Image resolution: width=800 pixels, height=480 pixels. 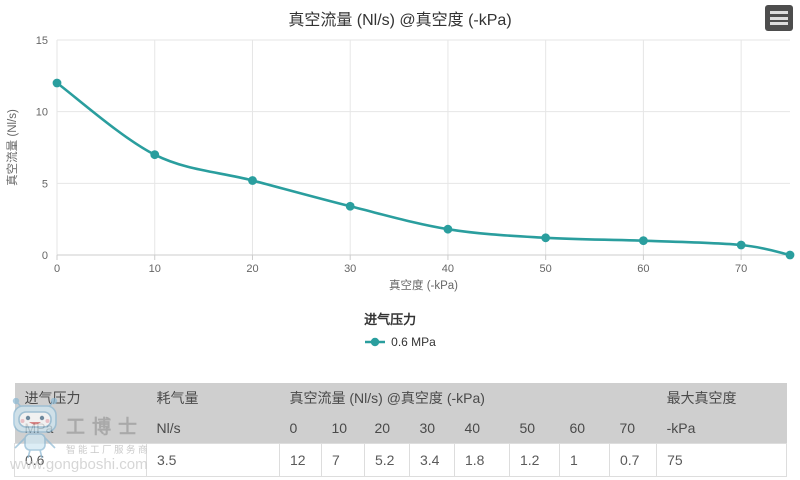 What do you see at coordinates (432, 459) in the screenshot?
I see `table-value-cell: 3.4` at bounding box center [432, 459].